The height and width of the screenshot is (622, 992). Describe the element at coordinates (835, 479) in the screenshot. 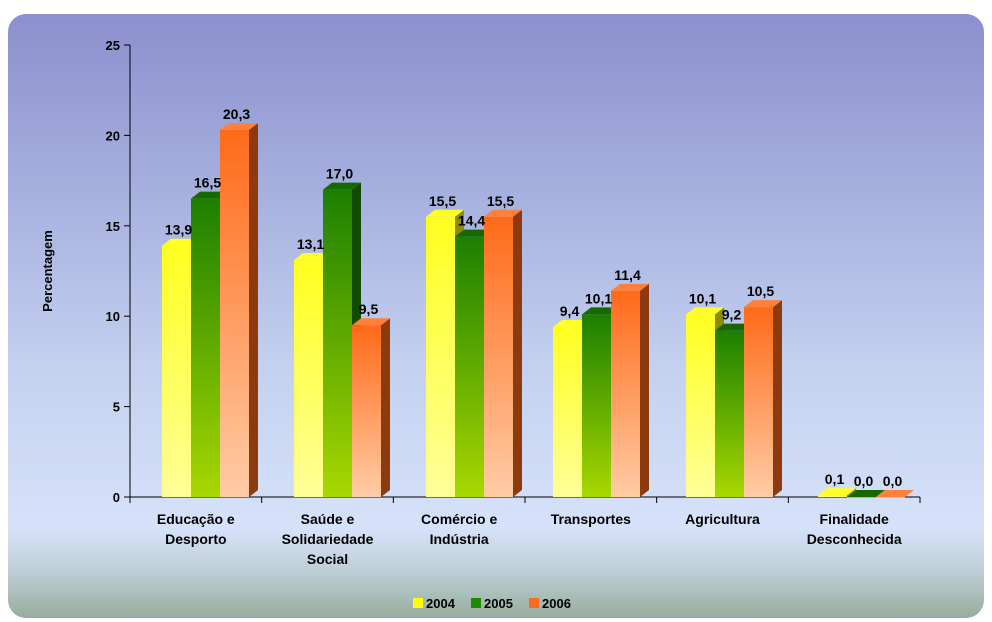

I see `data-label: 0,1` at that location.